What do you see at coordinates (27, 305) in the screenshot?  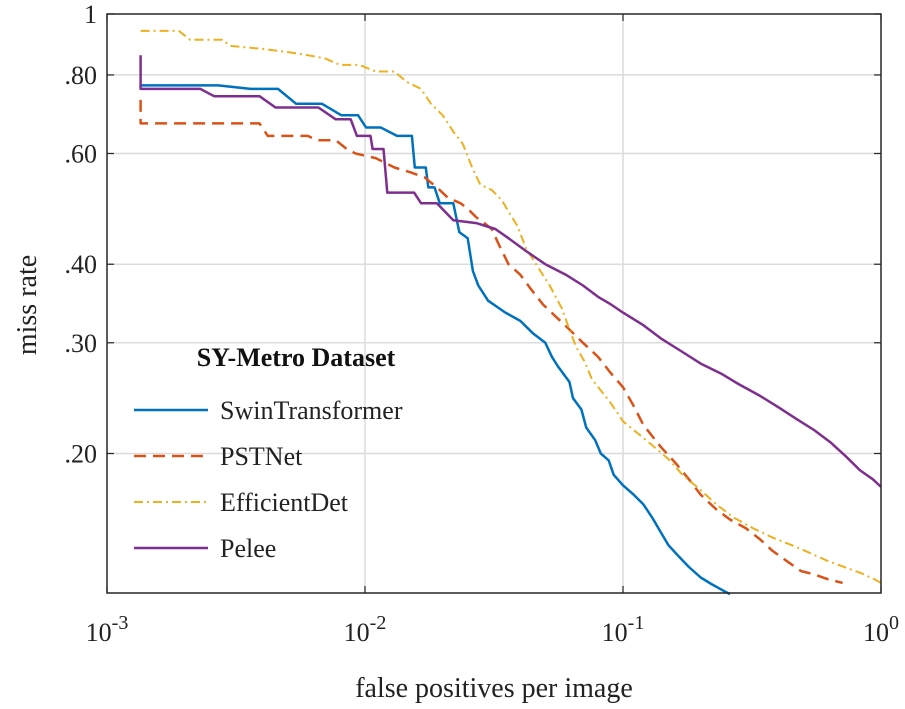 I see `y-axis-label: miss rate` at bounding box center [27, 305].